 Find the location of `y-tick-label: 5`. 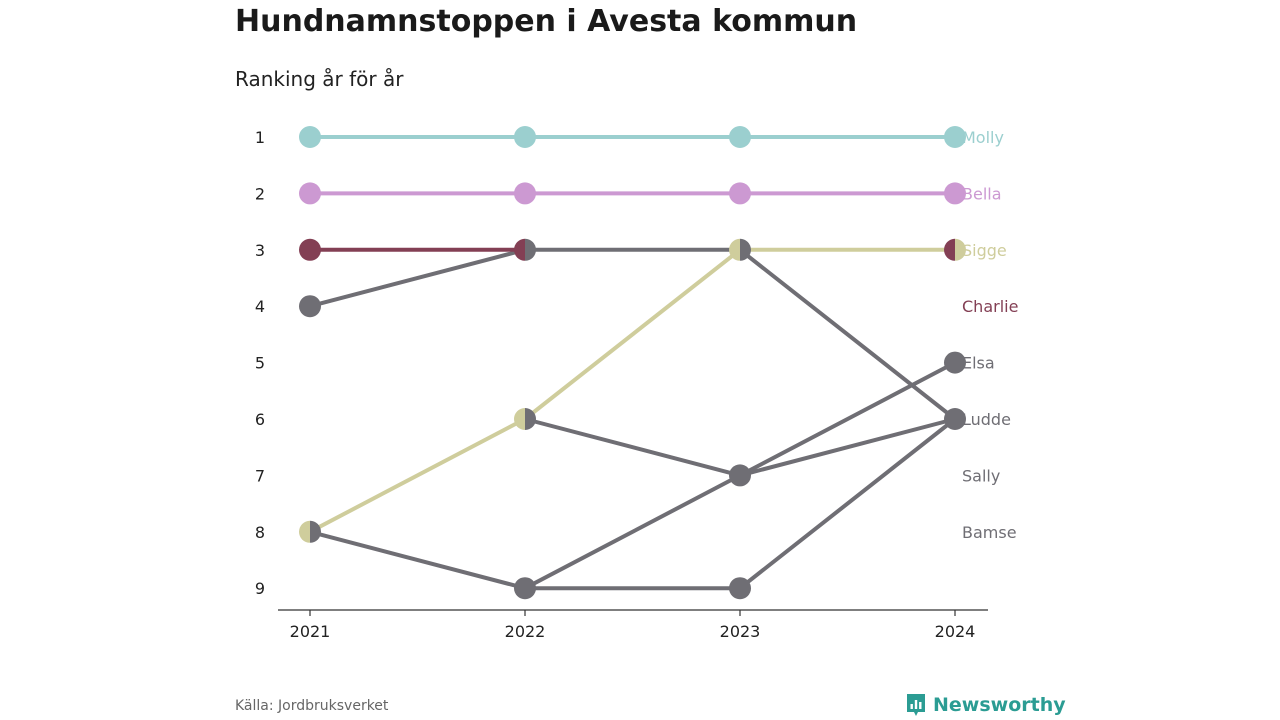

y-tick-label: 5 is located at coordinates (260, 363).